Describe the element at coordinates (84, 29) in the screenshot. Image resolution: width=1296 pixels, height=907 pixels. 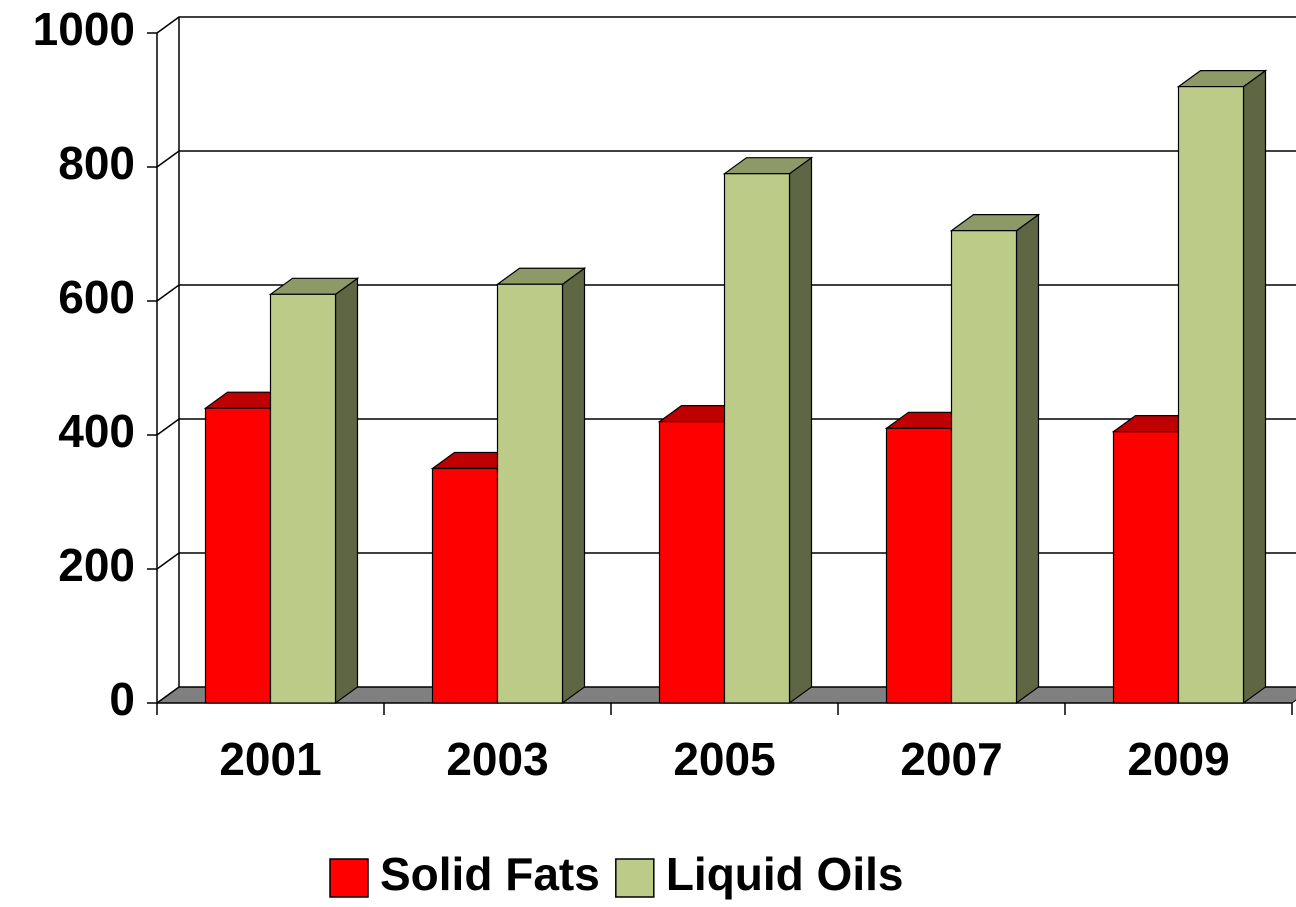
I see `y-tick-label: 1000` at that location.